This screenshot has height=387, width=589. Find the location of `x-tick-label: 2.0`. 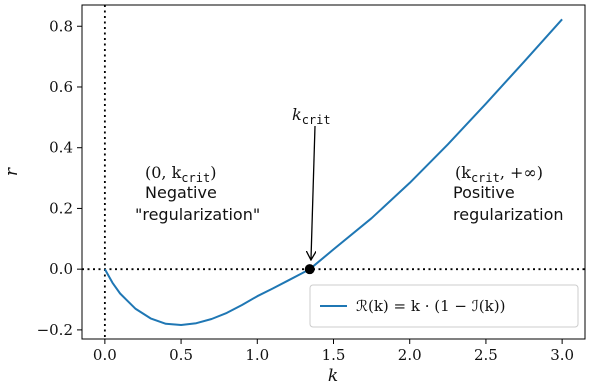

x-tick-label: 2.0 is located at coordinates (410, 355).